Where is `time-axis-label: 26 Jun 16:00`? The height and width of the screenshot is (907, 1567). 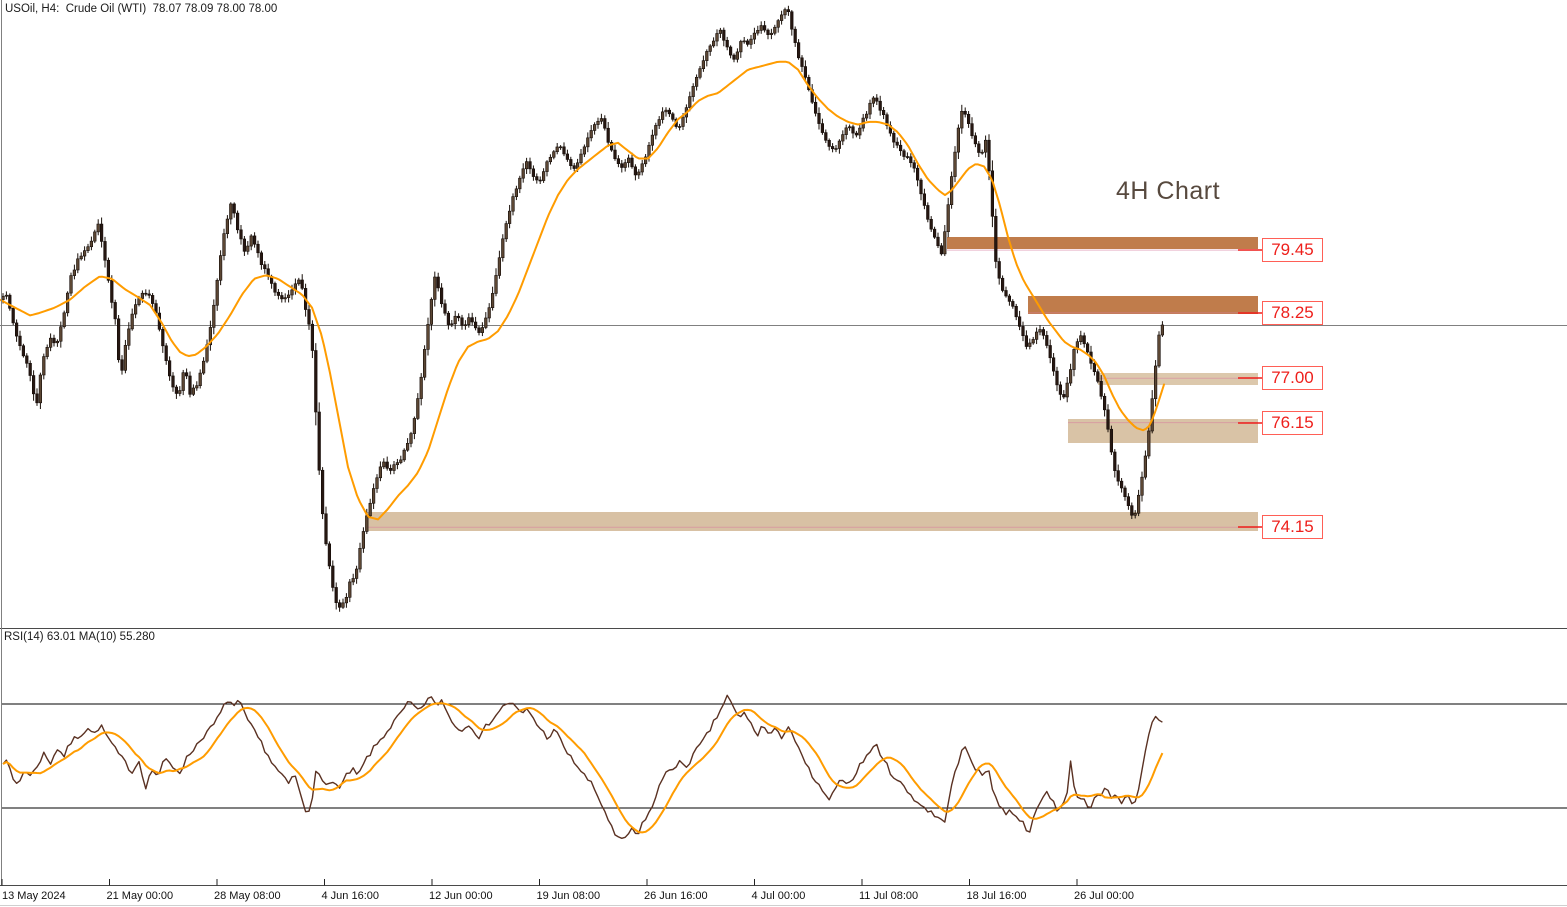 time-axis-label: 26 Jun 16:00 is located at coordinates (676, 896).